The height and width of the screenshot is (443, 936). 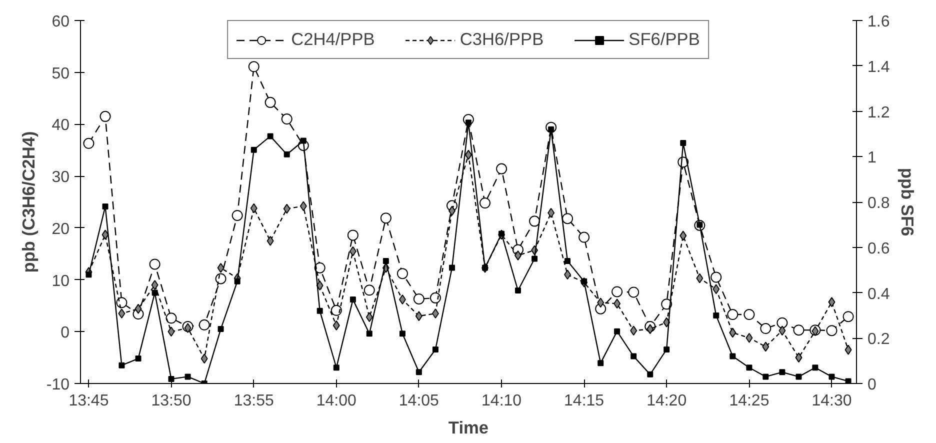 What do you see at coordinates (664, 39) in the screenshot?
I see `legend-label: SF6/PPB` at bounding box center [664, 39].